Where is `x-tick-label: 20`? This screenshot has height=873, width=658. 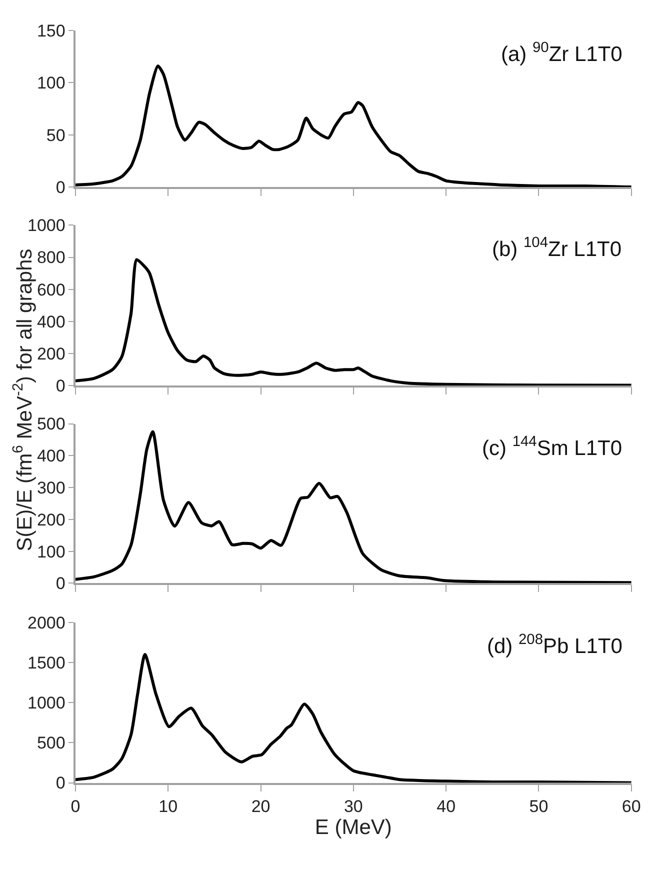
x-tick-label: 20 is located at coordinates (260, 806).